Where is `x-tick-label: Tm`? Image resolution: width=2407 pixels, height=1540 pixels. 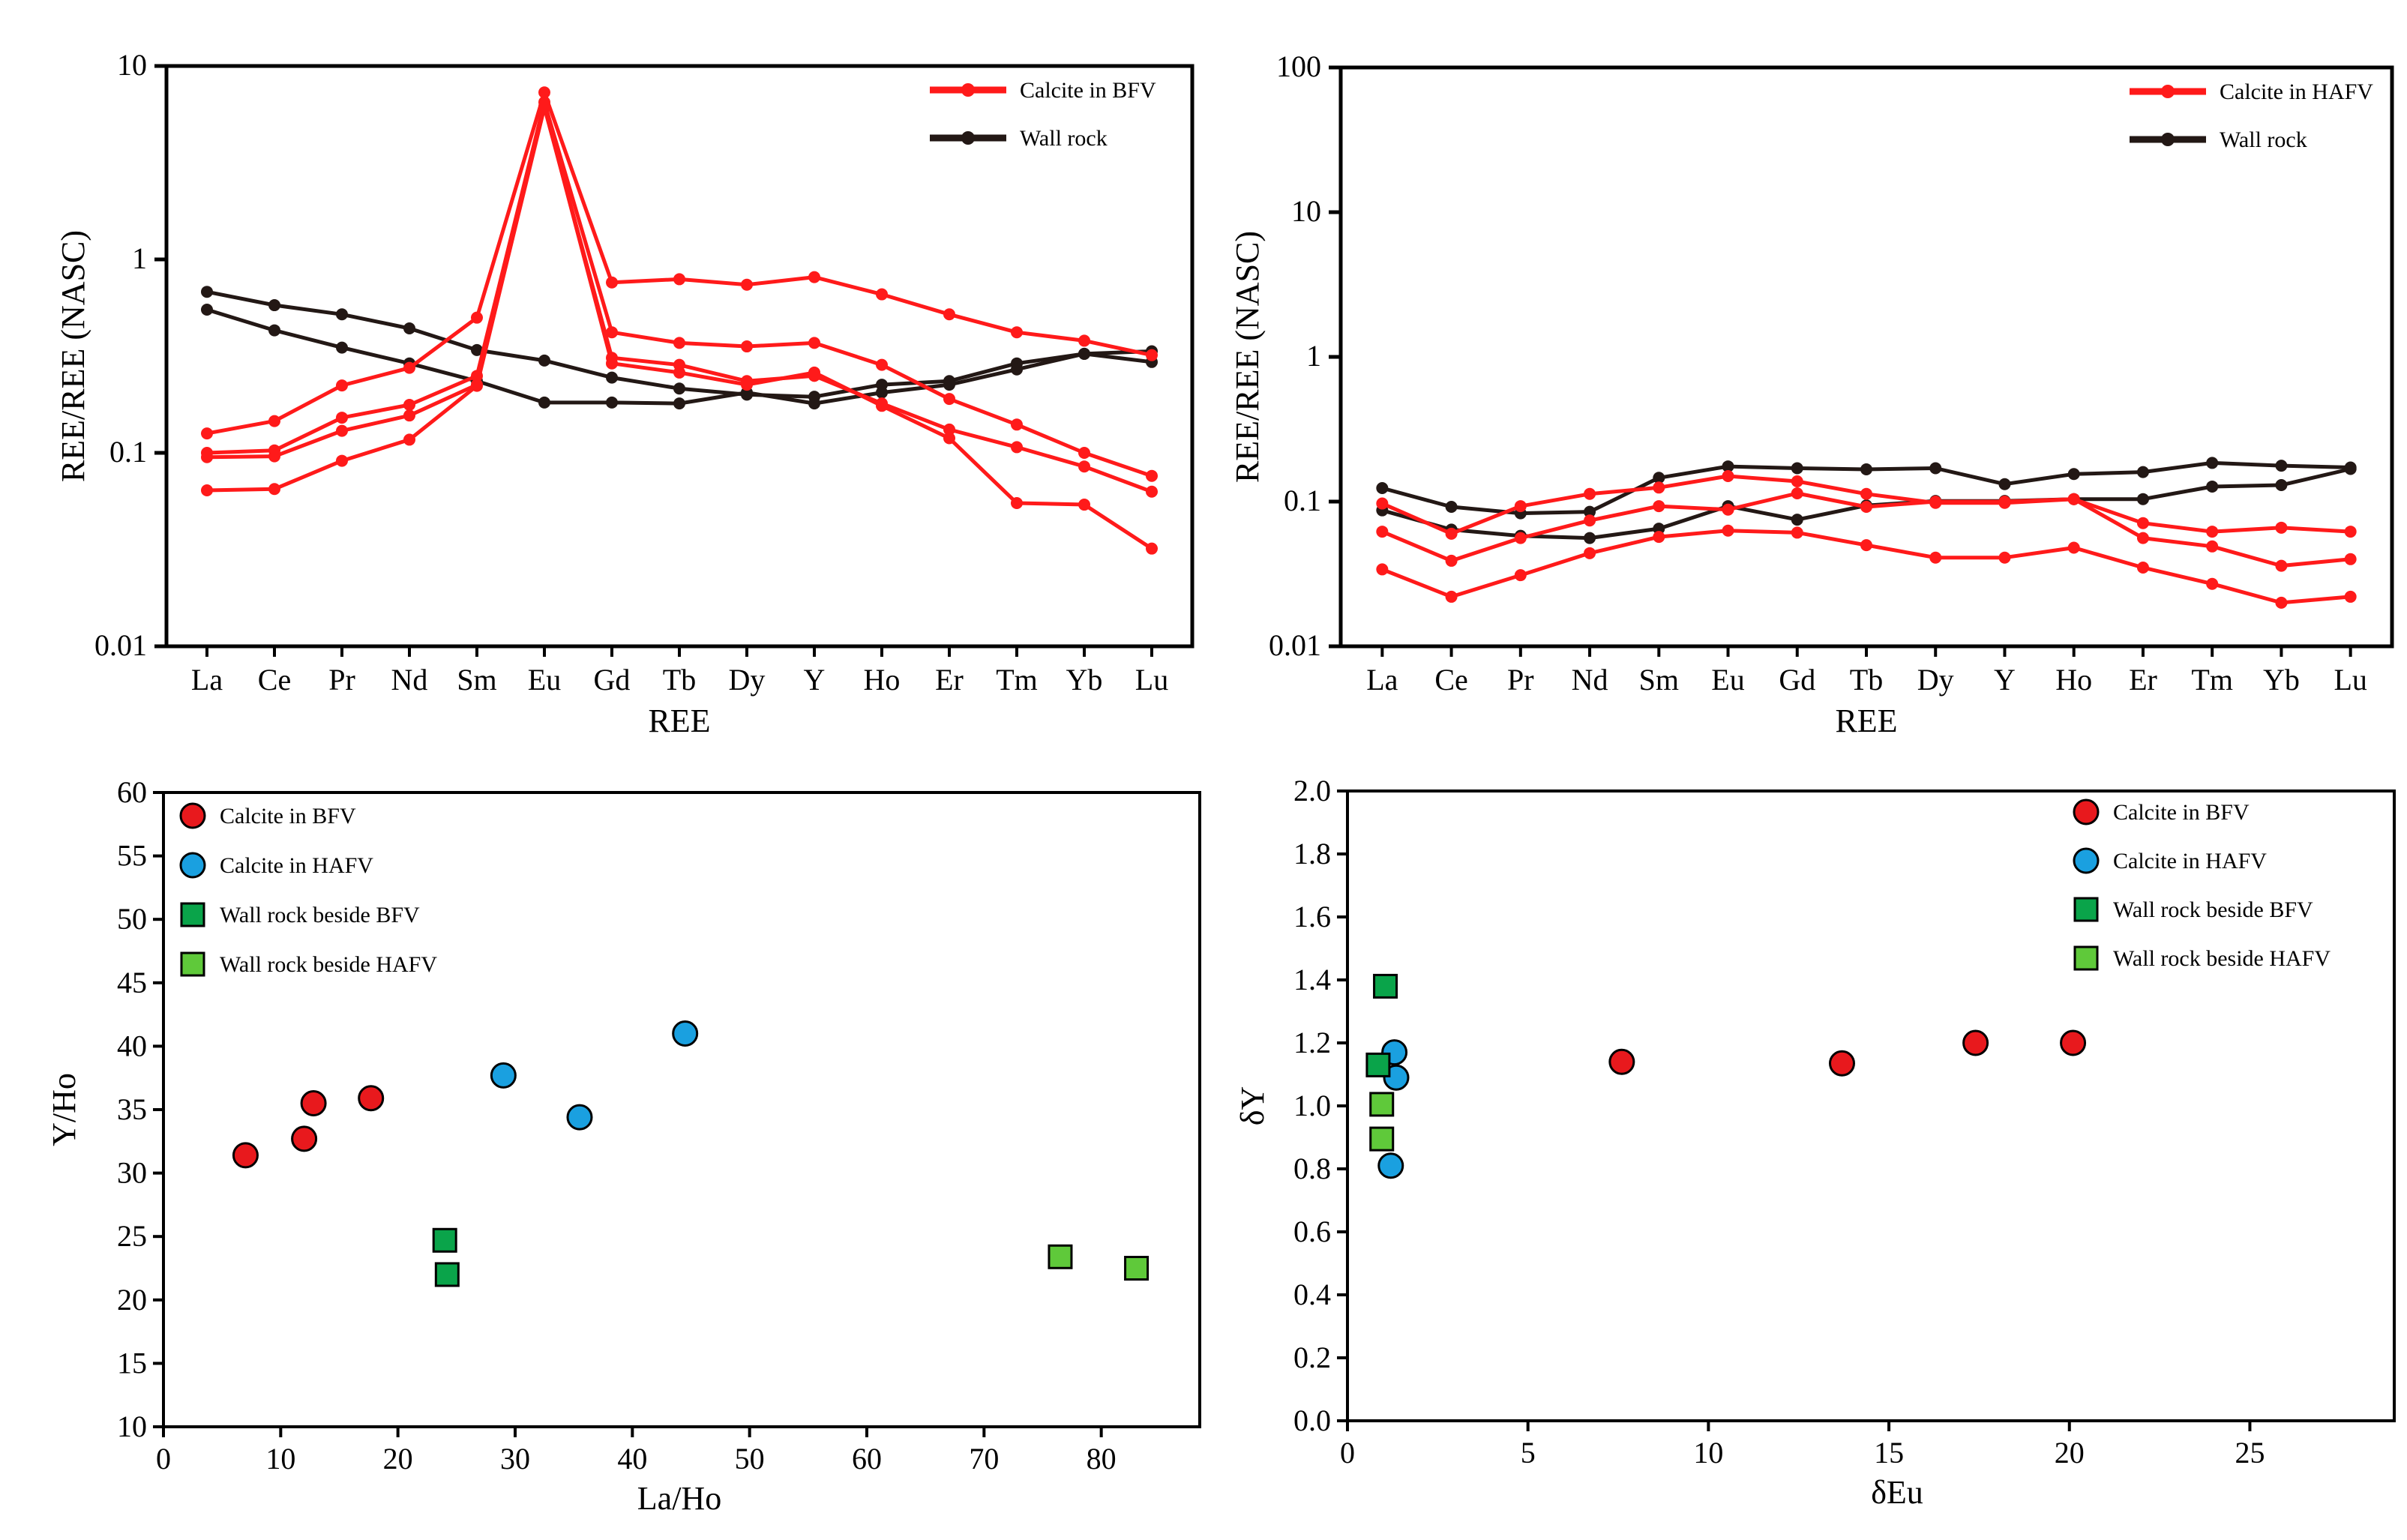
x-tick-label: Tm is located at coordinates (1017, 680).